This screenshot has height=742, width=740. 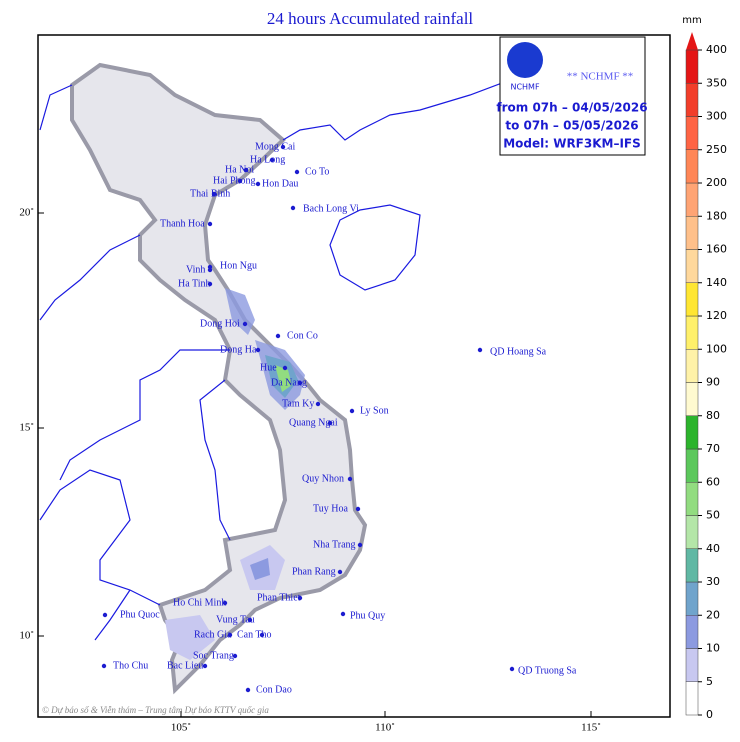 I want to click on place-label: Ha Long, so click(x=267, y=159).